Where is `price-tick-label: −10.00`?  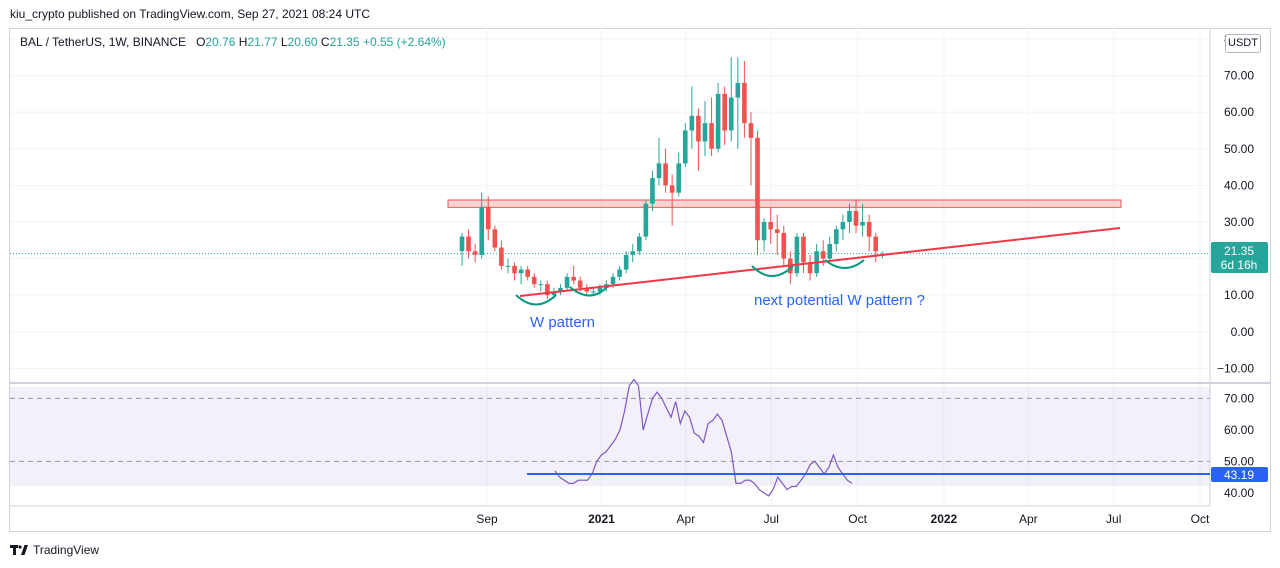
price-tick-label: −10.00 is located at coordinates (1235, 368).